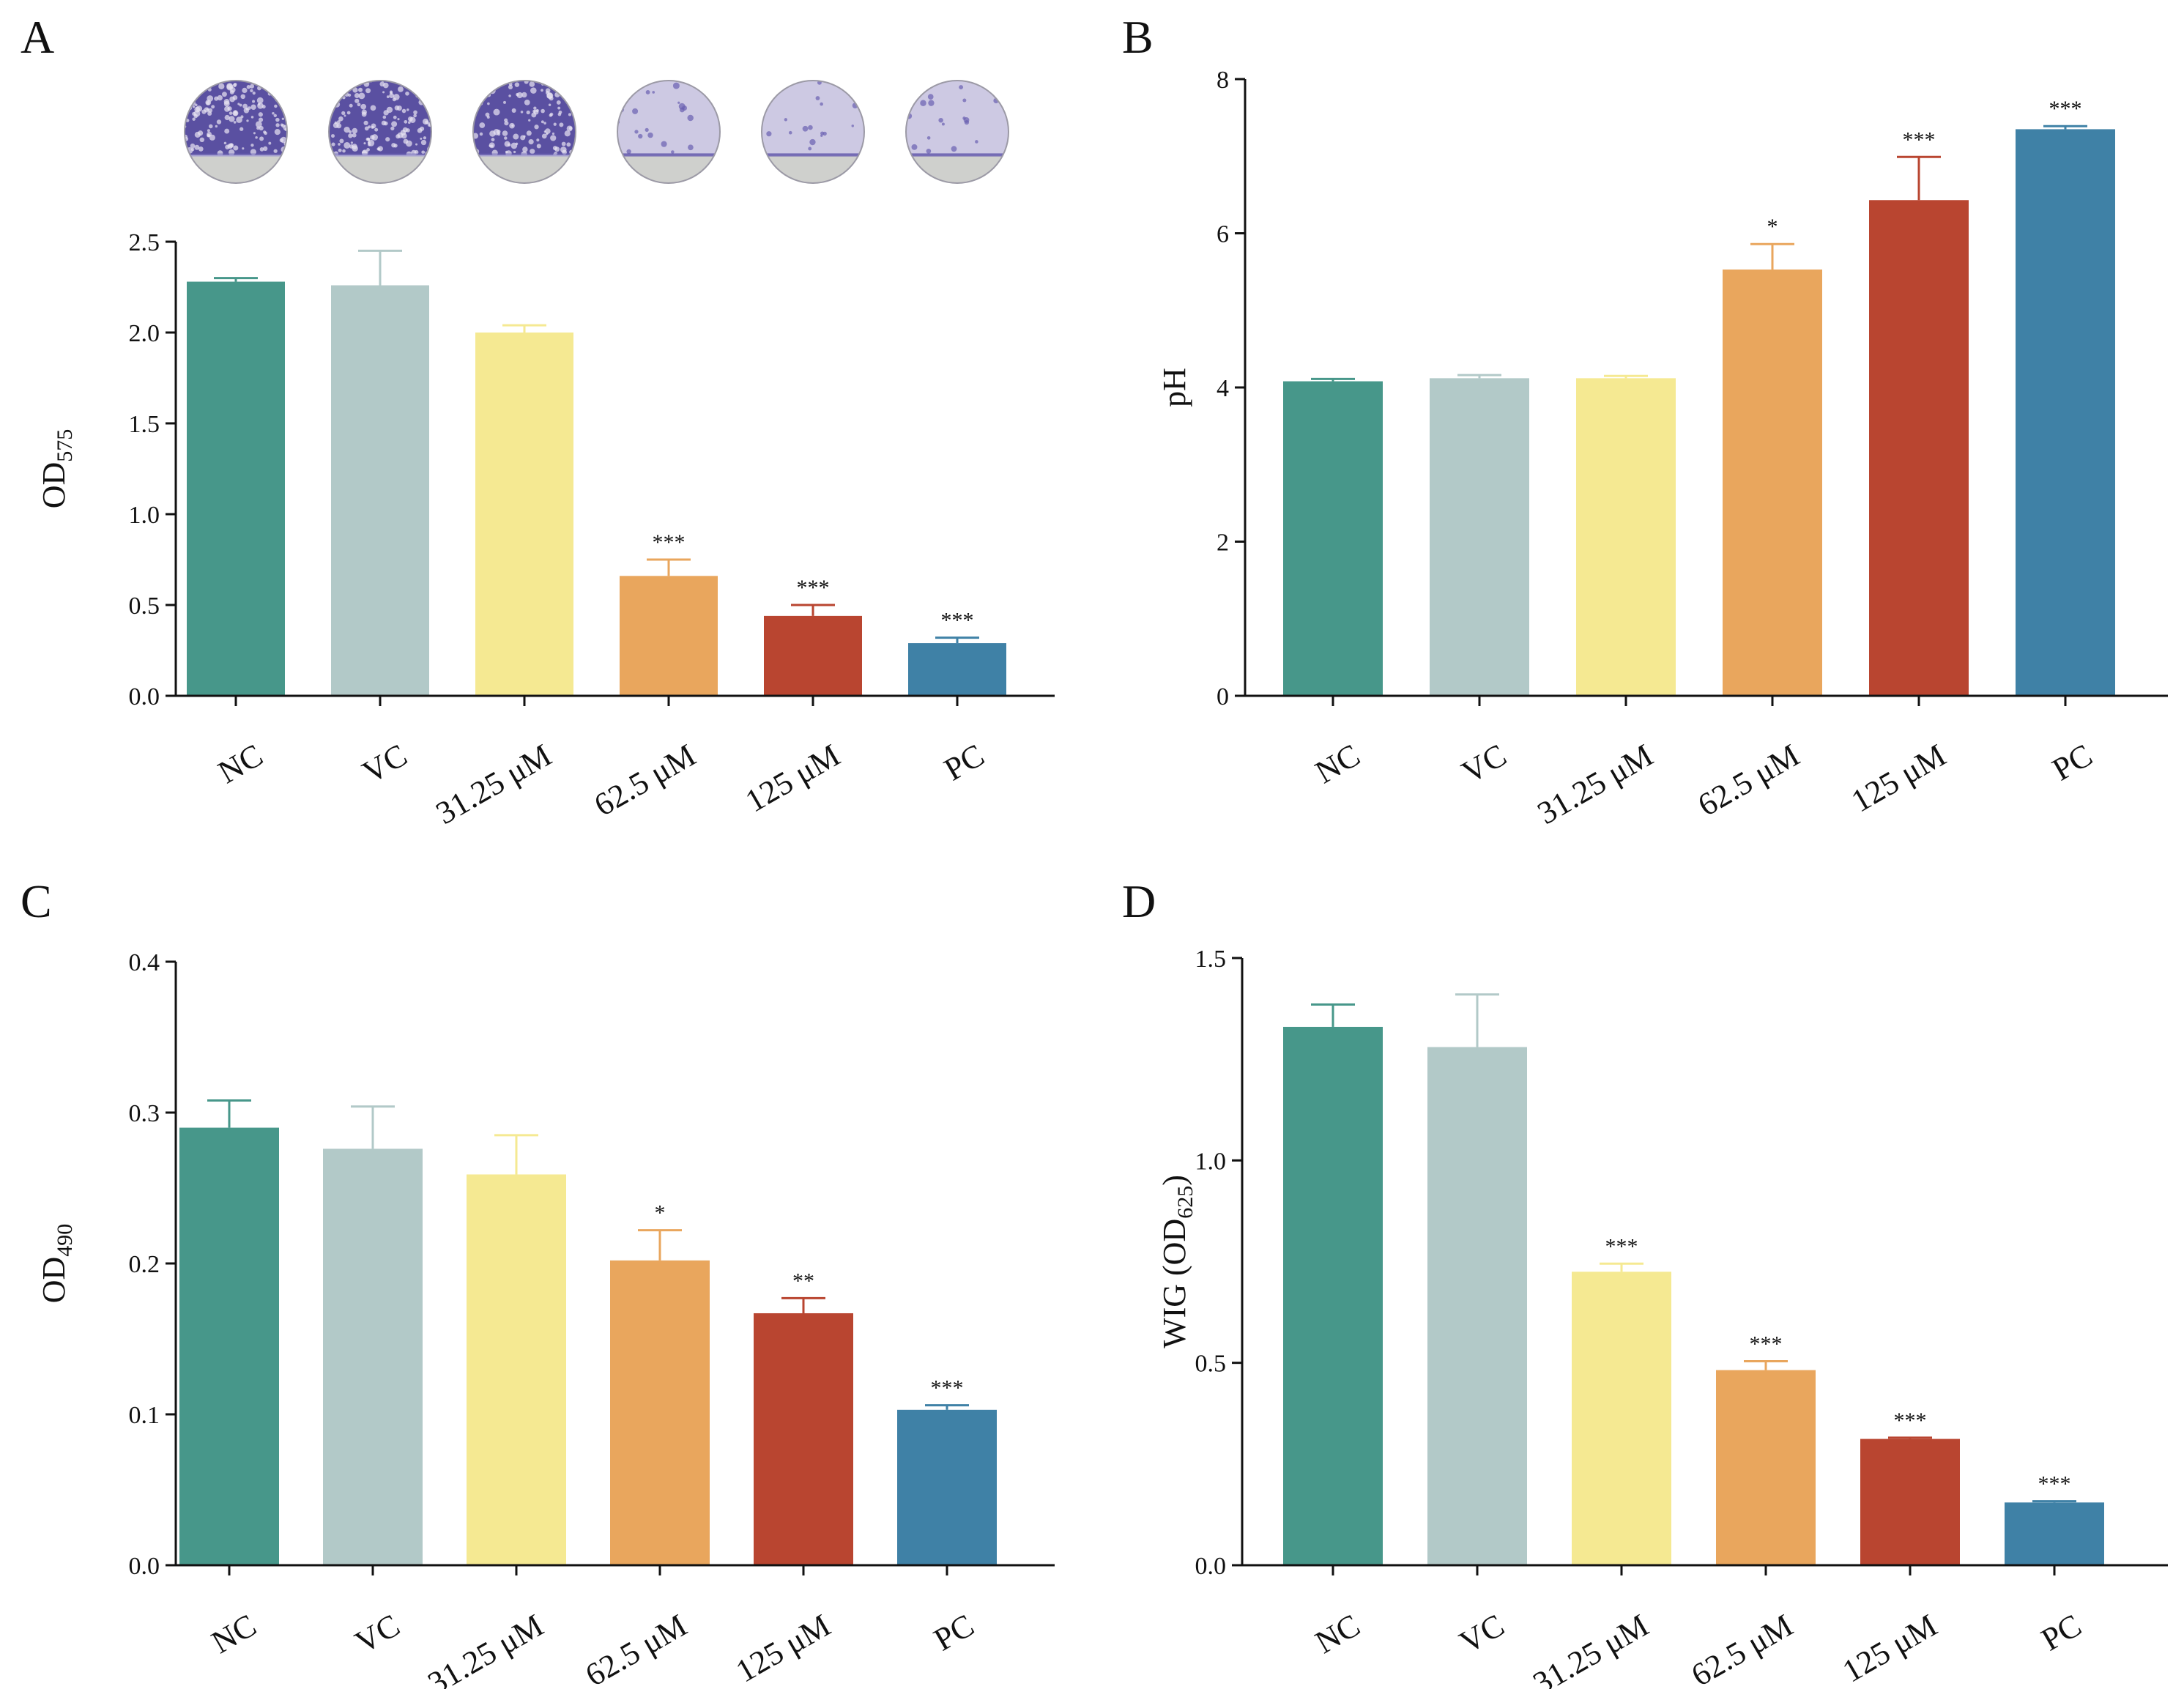 The height and width of the screenshot is (1689, 2184). I want to click on y-axis-title-suffix: ), so click(1174, 1180).